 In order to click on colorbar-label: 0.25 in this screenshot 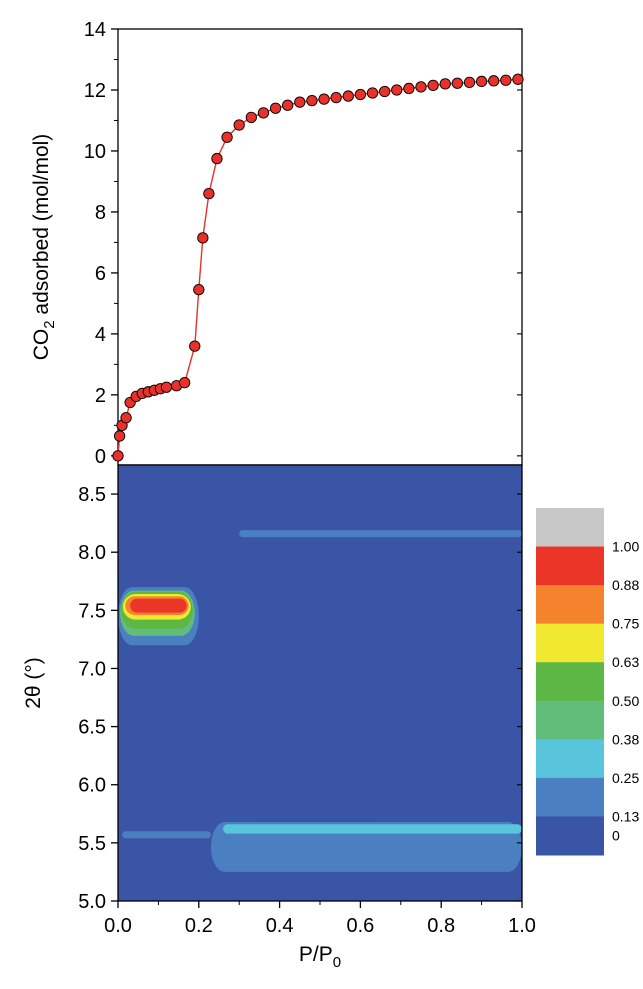, I will do `click(625, 778)`.